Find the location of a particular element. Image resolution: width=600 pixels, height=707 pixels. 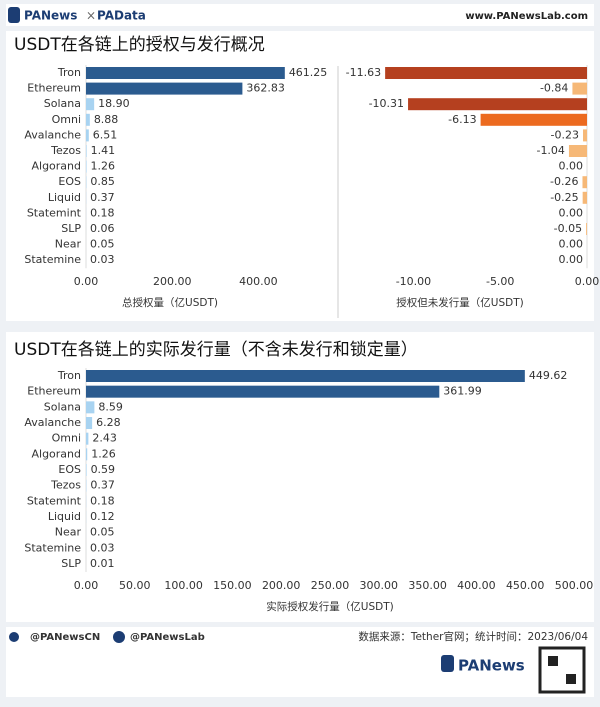

logo-icon is located at coordinates (447, 663).